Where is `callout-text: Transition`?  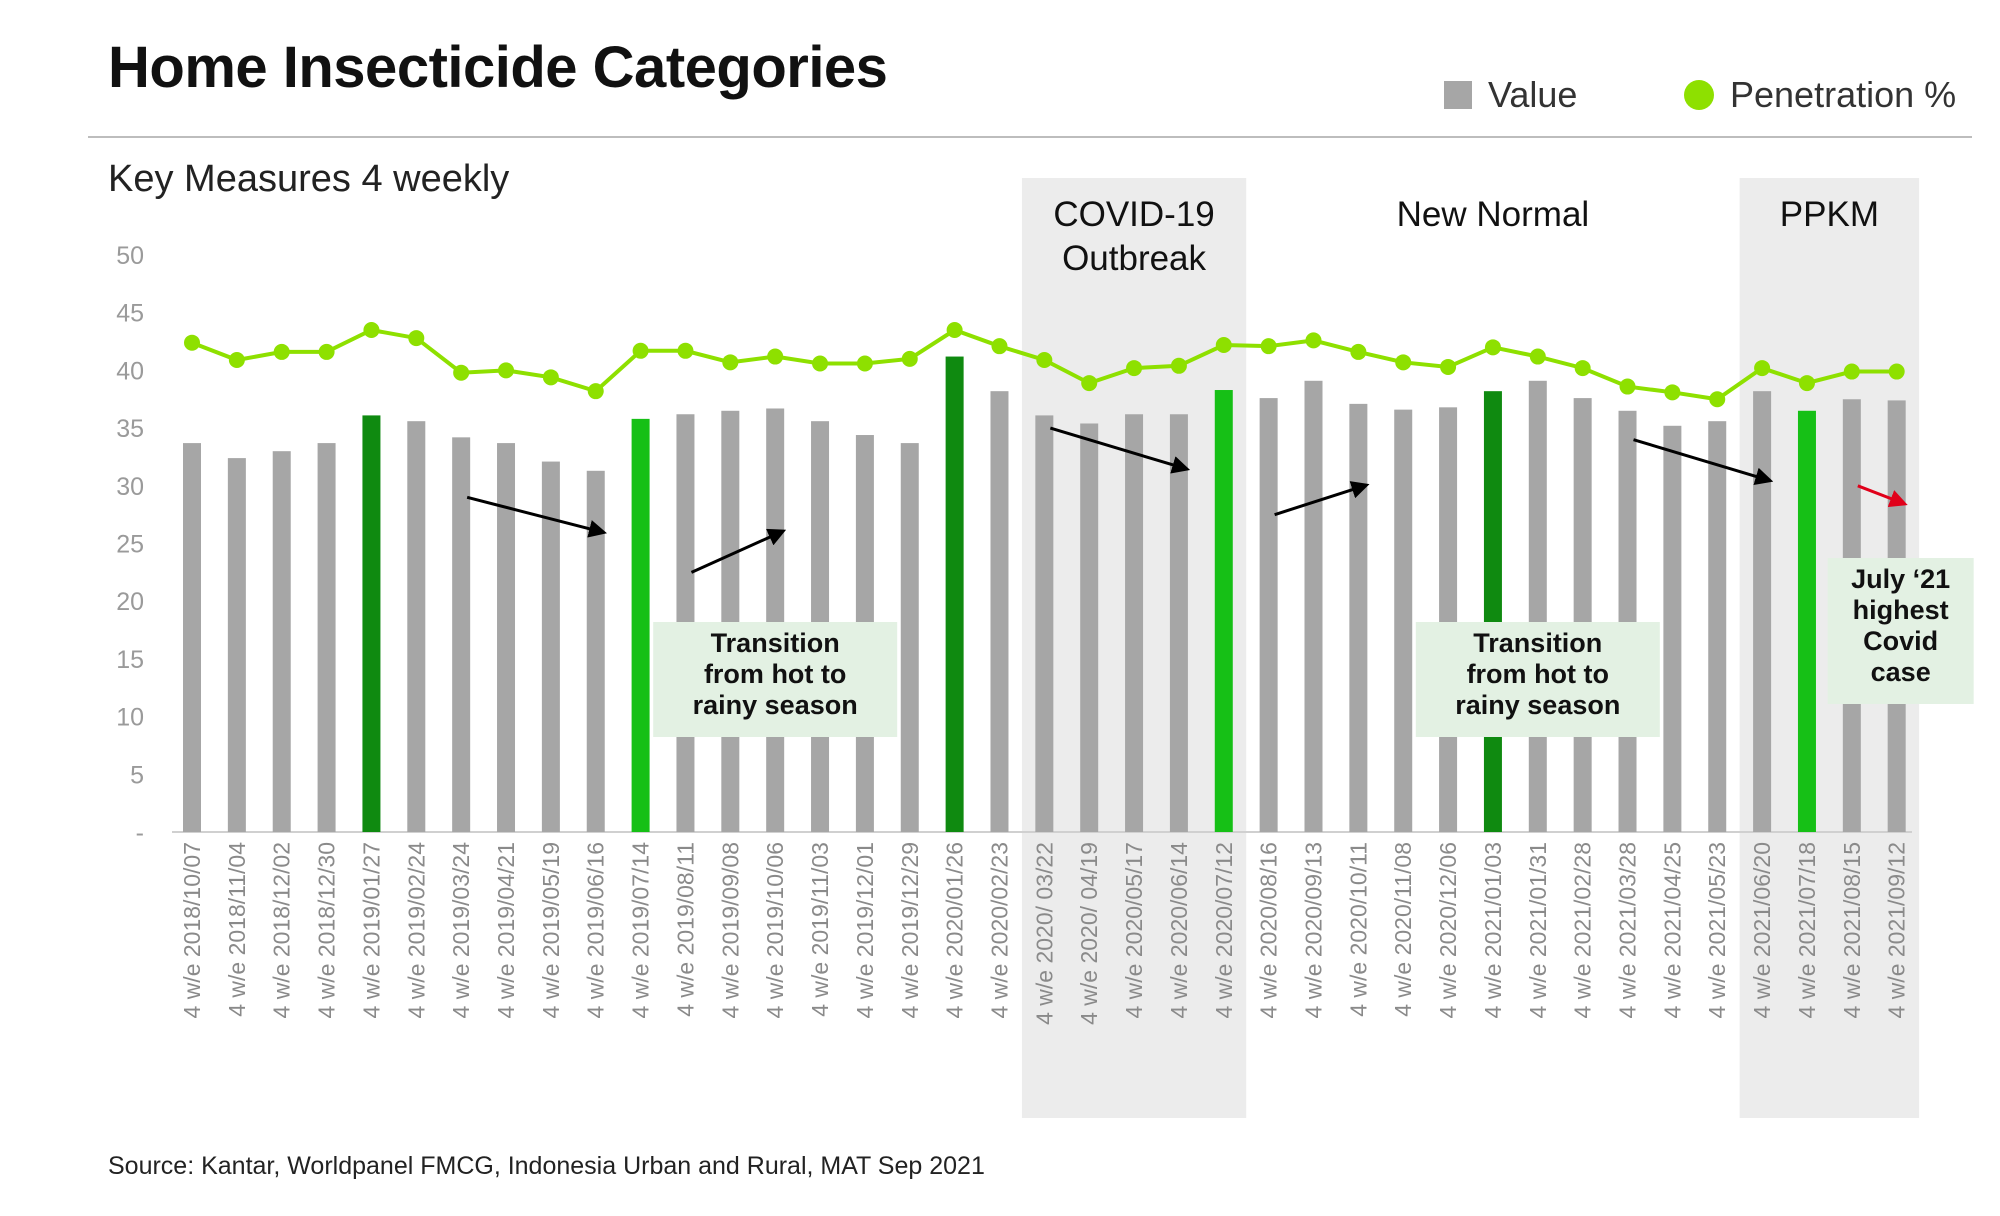
callout-text: Transition is located at coordinates (1537, 643).